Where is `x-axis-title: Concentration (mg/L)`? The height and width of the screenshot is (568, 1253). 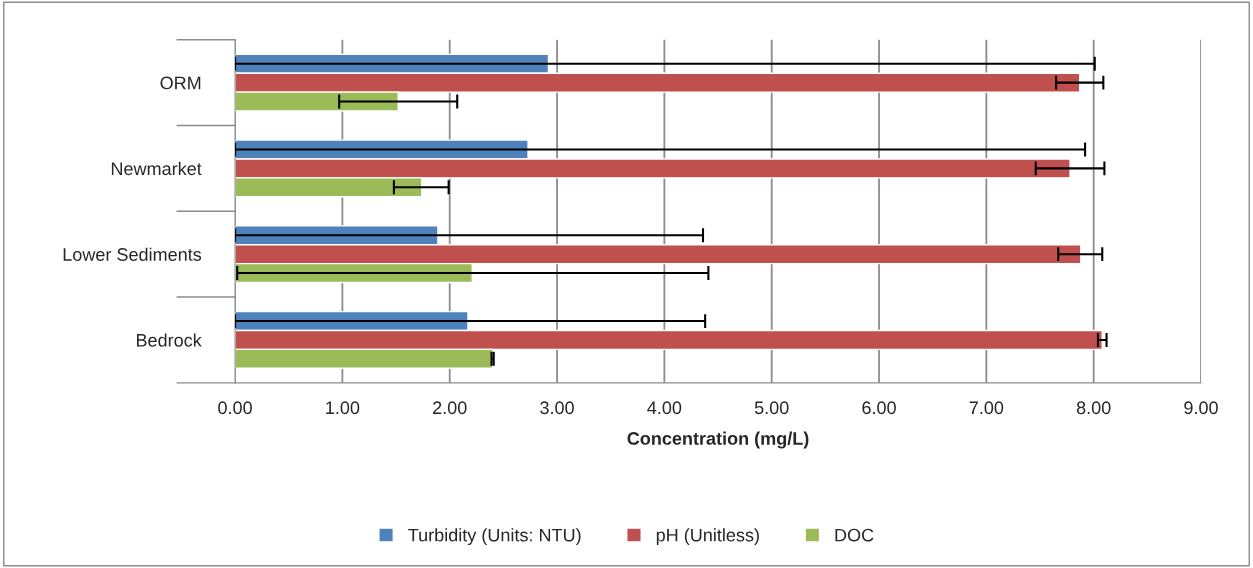 x-axis-title: Concentration (mg/L) is located at coordinates (718, 440).